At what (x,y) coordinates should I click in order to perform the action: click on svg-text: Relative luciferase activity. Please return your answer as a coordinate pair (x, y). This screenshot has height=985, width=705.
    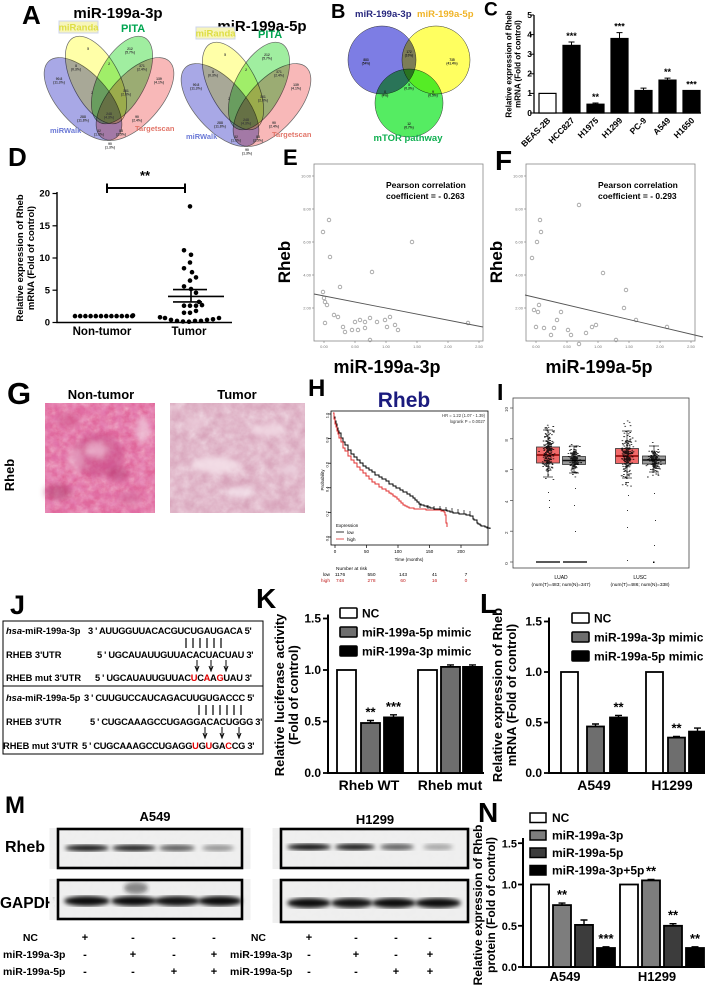
    Looking at the image, I should click on (279, 694).